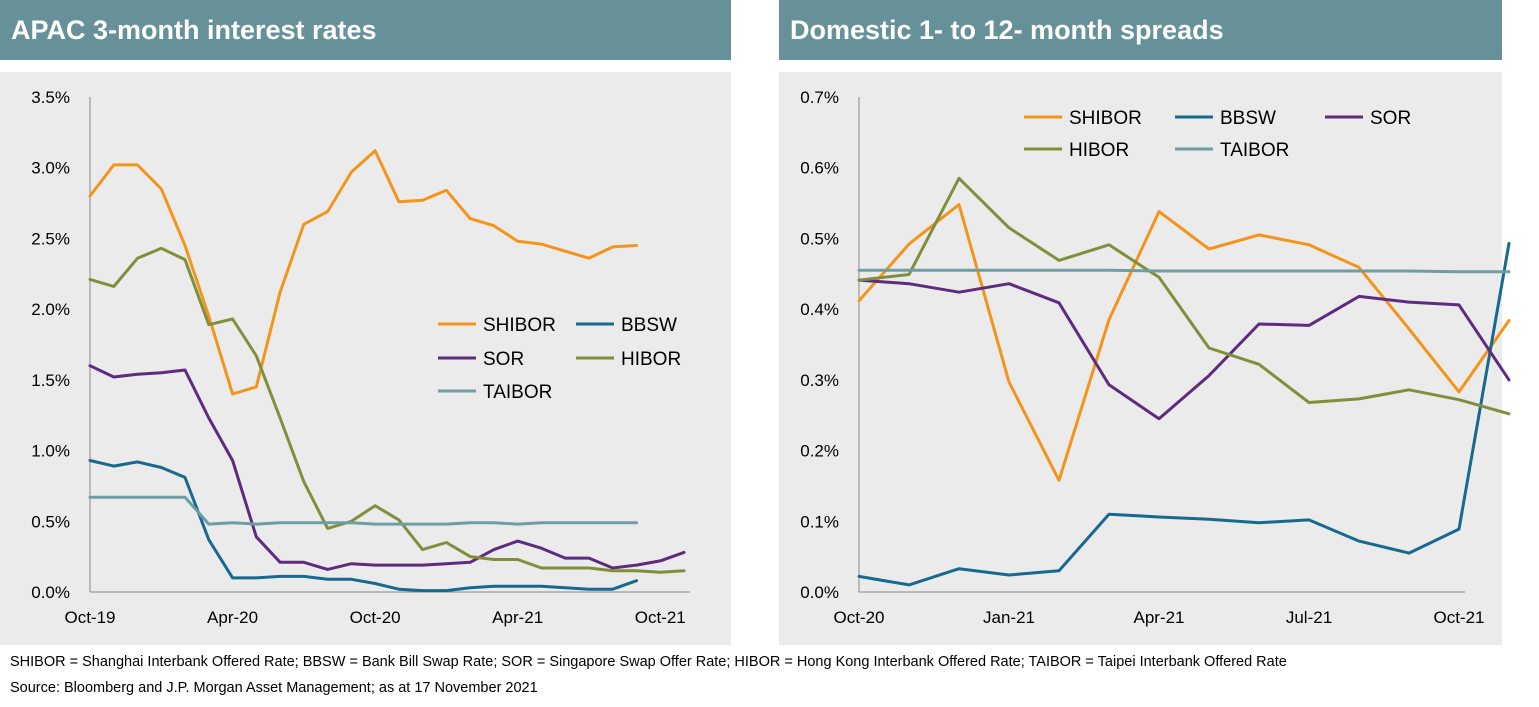 The width and height of the screenshot is (1539, 707). I want to click on y-tick-label: 0.4%, so click(819, 309).